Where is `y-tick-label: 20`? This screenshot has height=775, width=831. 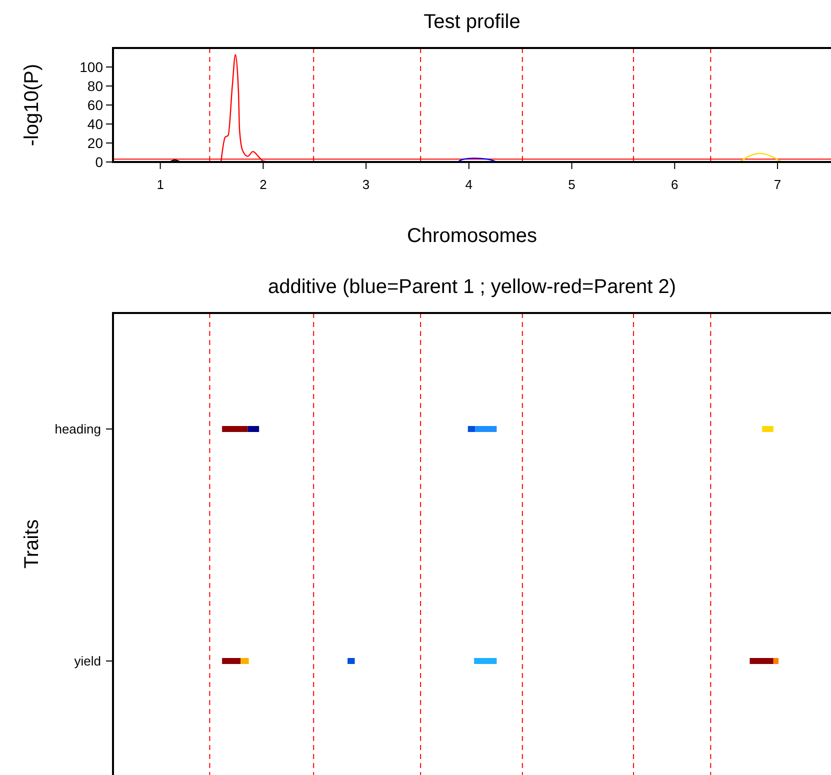 y-tick-label: 20 is located at coordinates (95, 142).